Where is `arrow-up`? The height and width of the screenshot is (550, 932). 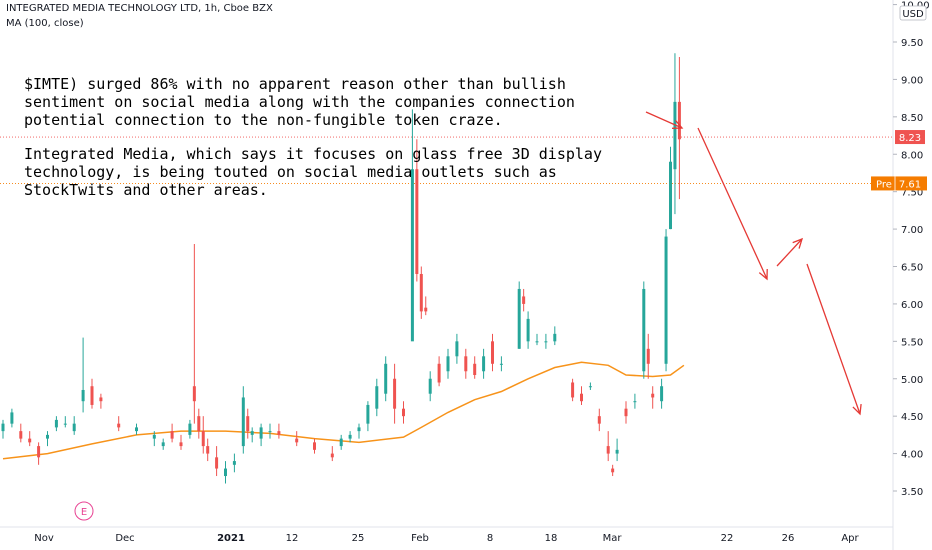 arrow-up is located at coordinates (790, 252).